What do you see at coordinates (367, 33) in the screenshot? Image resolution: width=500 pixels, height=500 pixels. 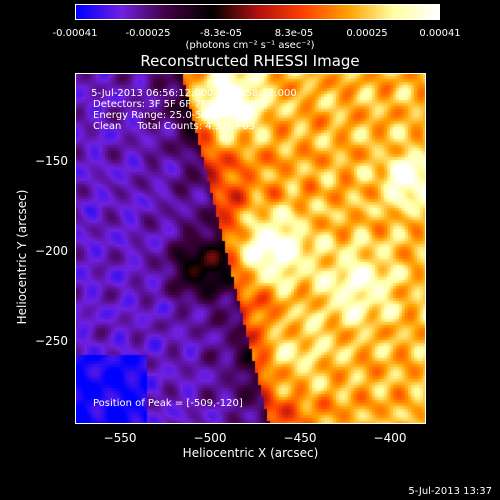 I see `colorbar-tick: 0.00025` at bounding box center [367, 33].